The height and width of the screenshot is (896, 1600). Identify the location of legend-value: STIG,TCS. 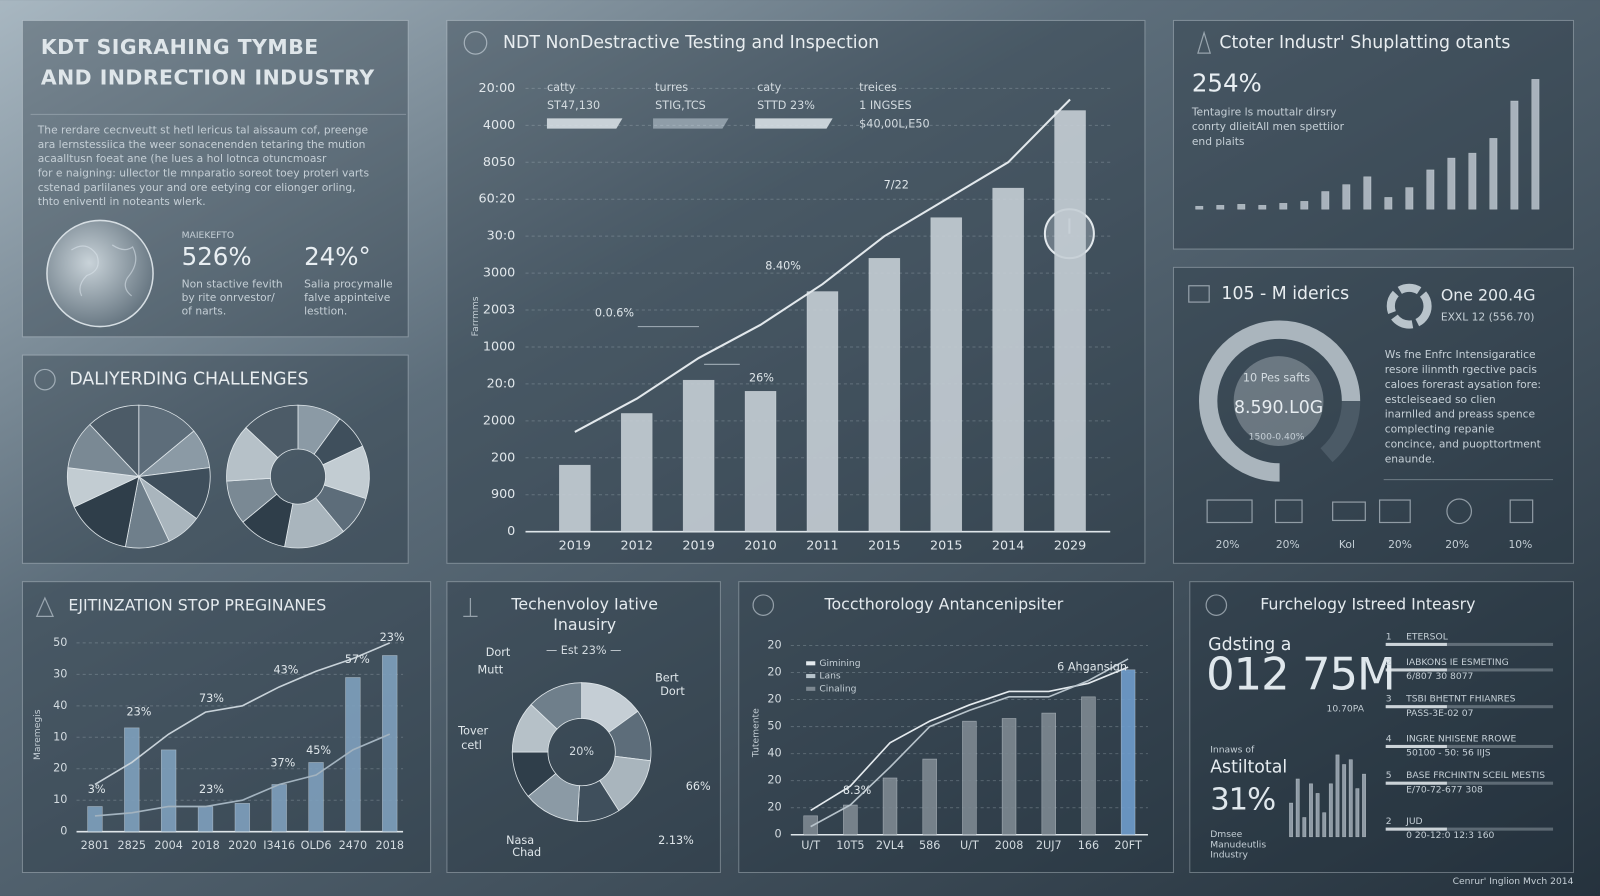
(680, 105).